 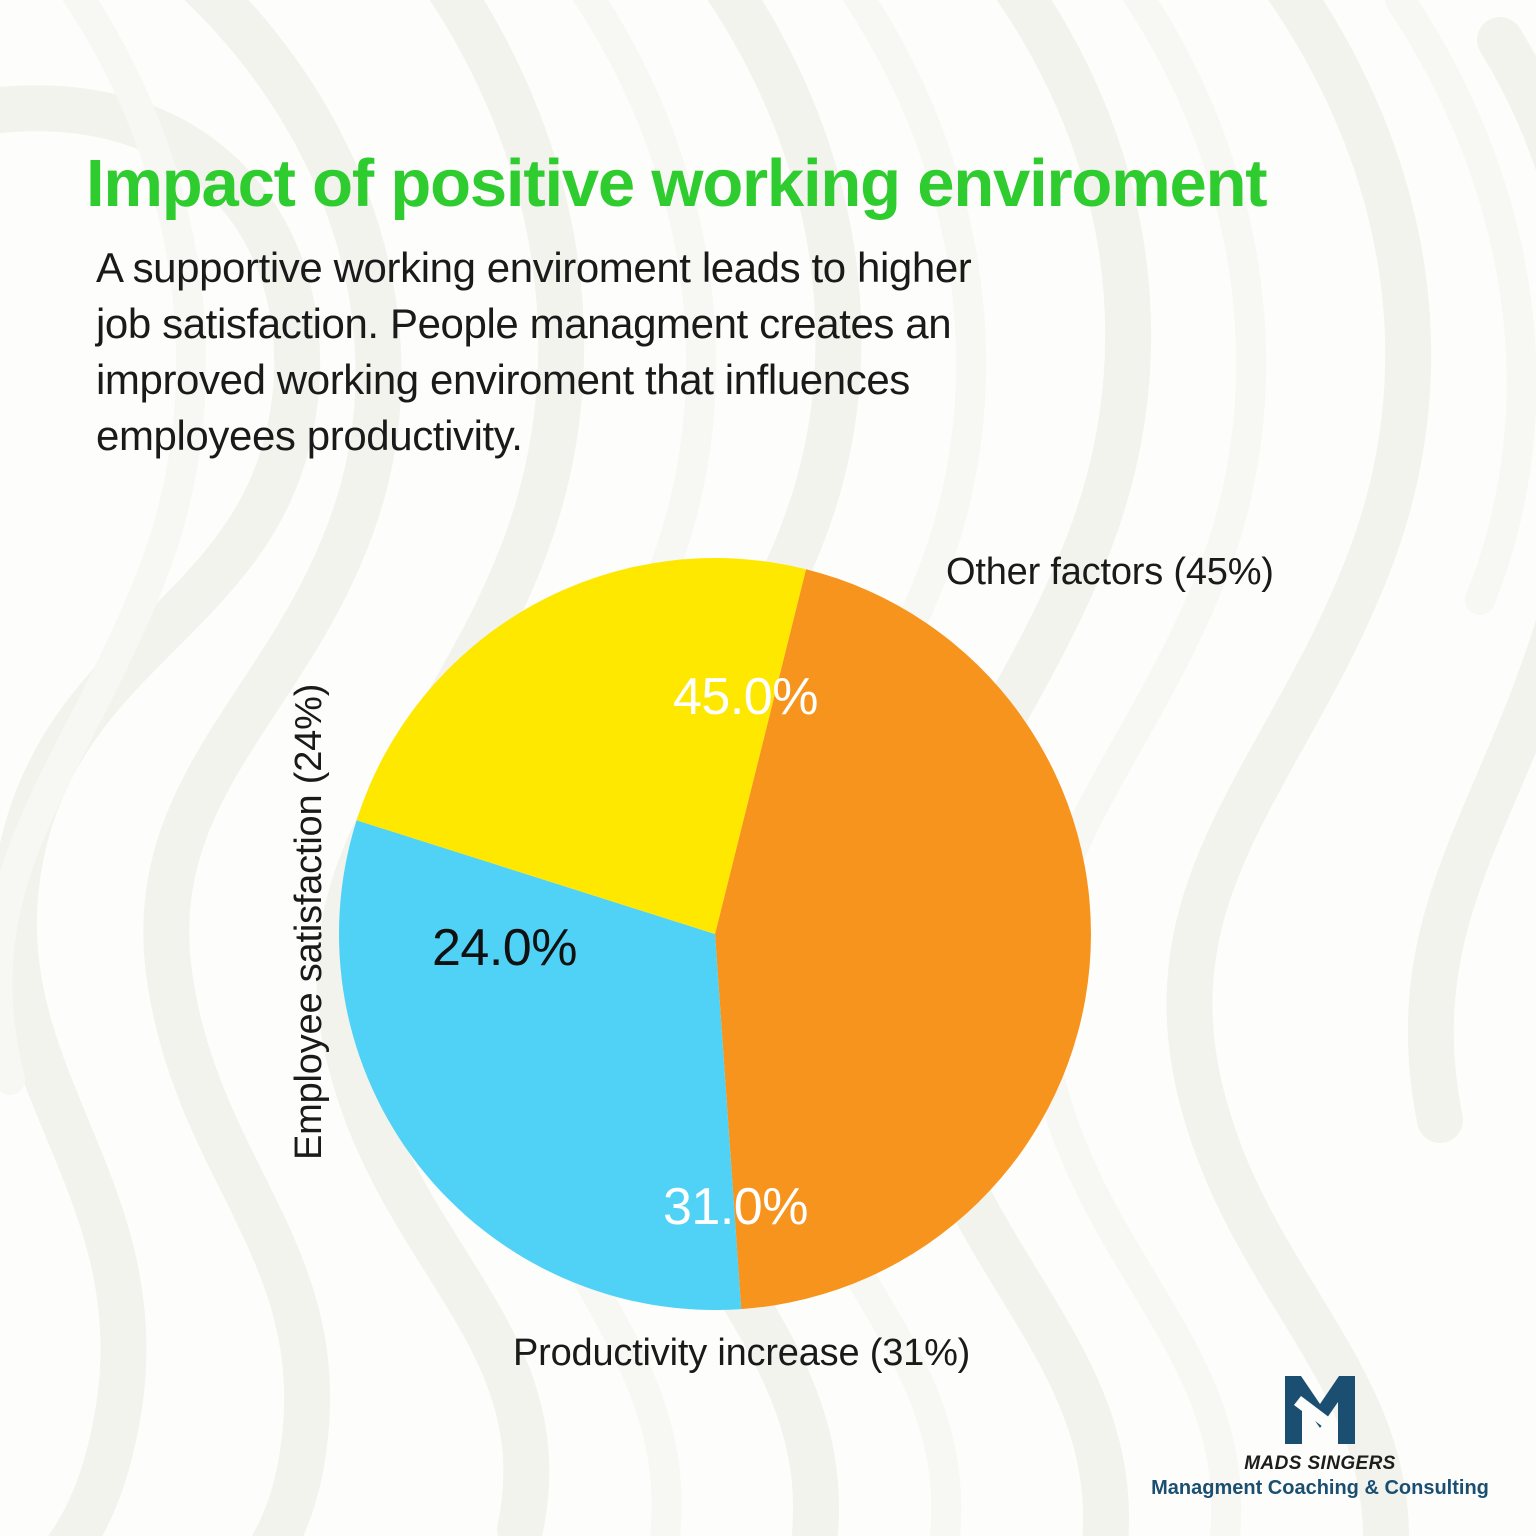 What do you see at coordinates (504, 948) in the screenshot?
I see `pie-value-label-employee-satisfaction: 24.0%` at bounding box center [504, 948].